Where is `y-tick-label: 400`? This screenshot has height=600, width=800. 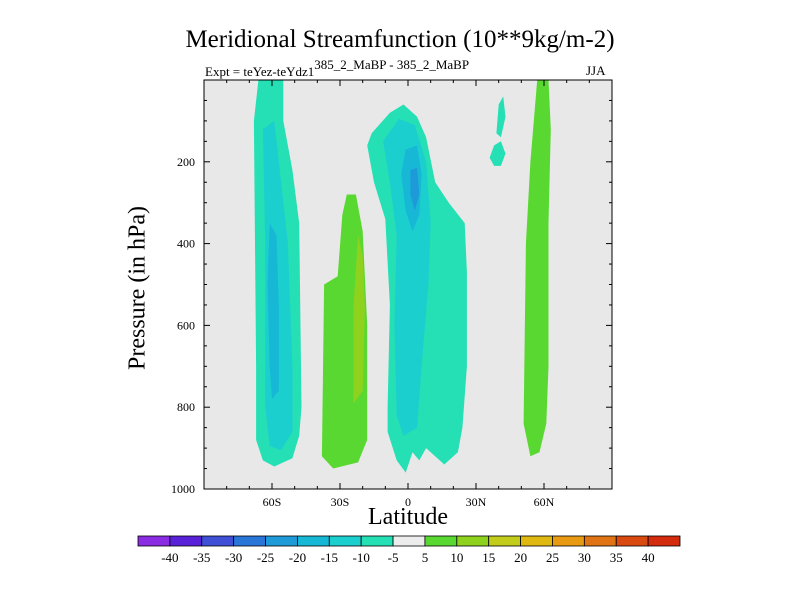
y-tick-label: 400 is located at coordinates (186, 244).